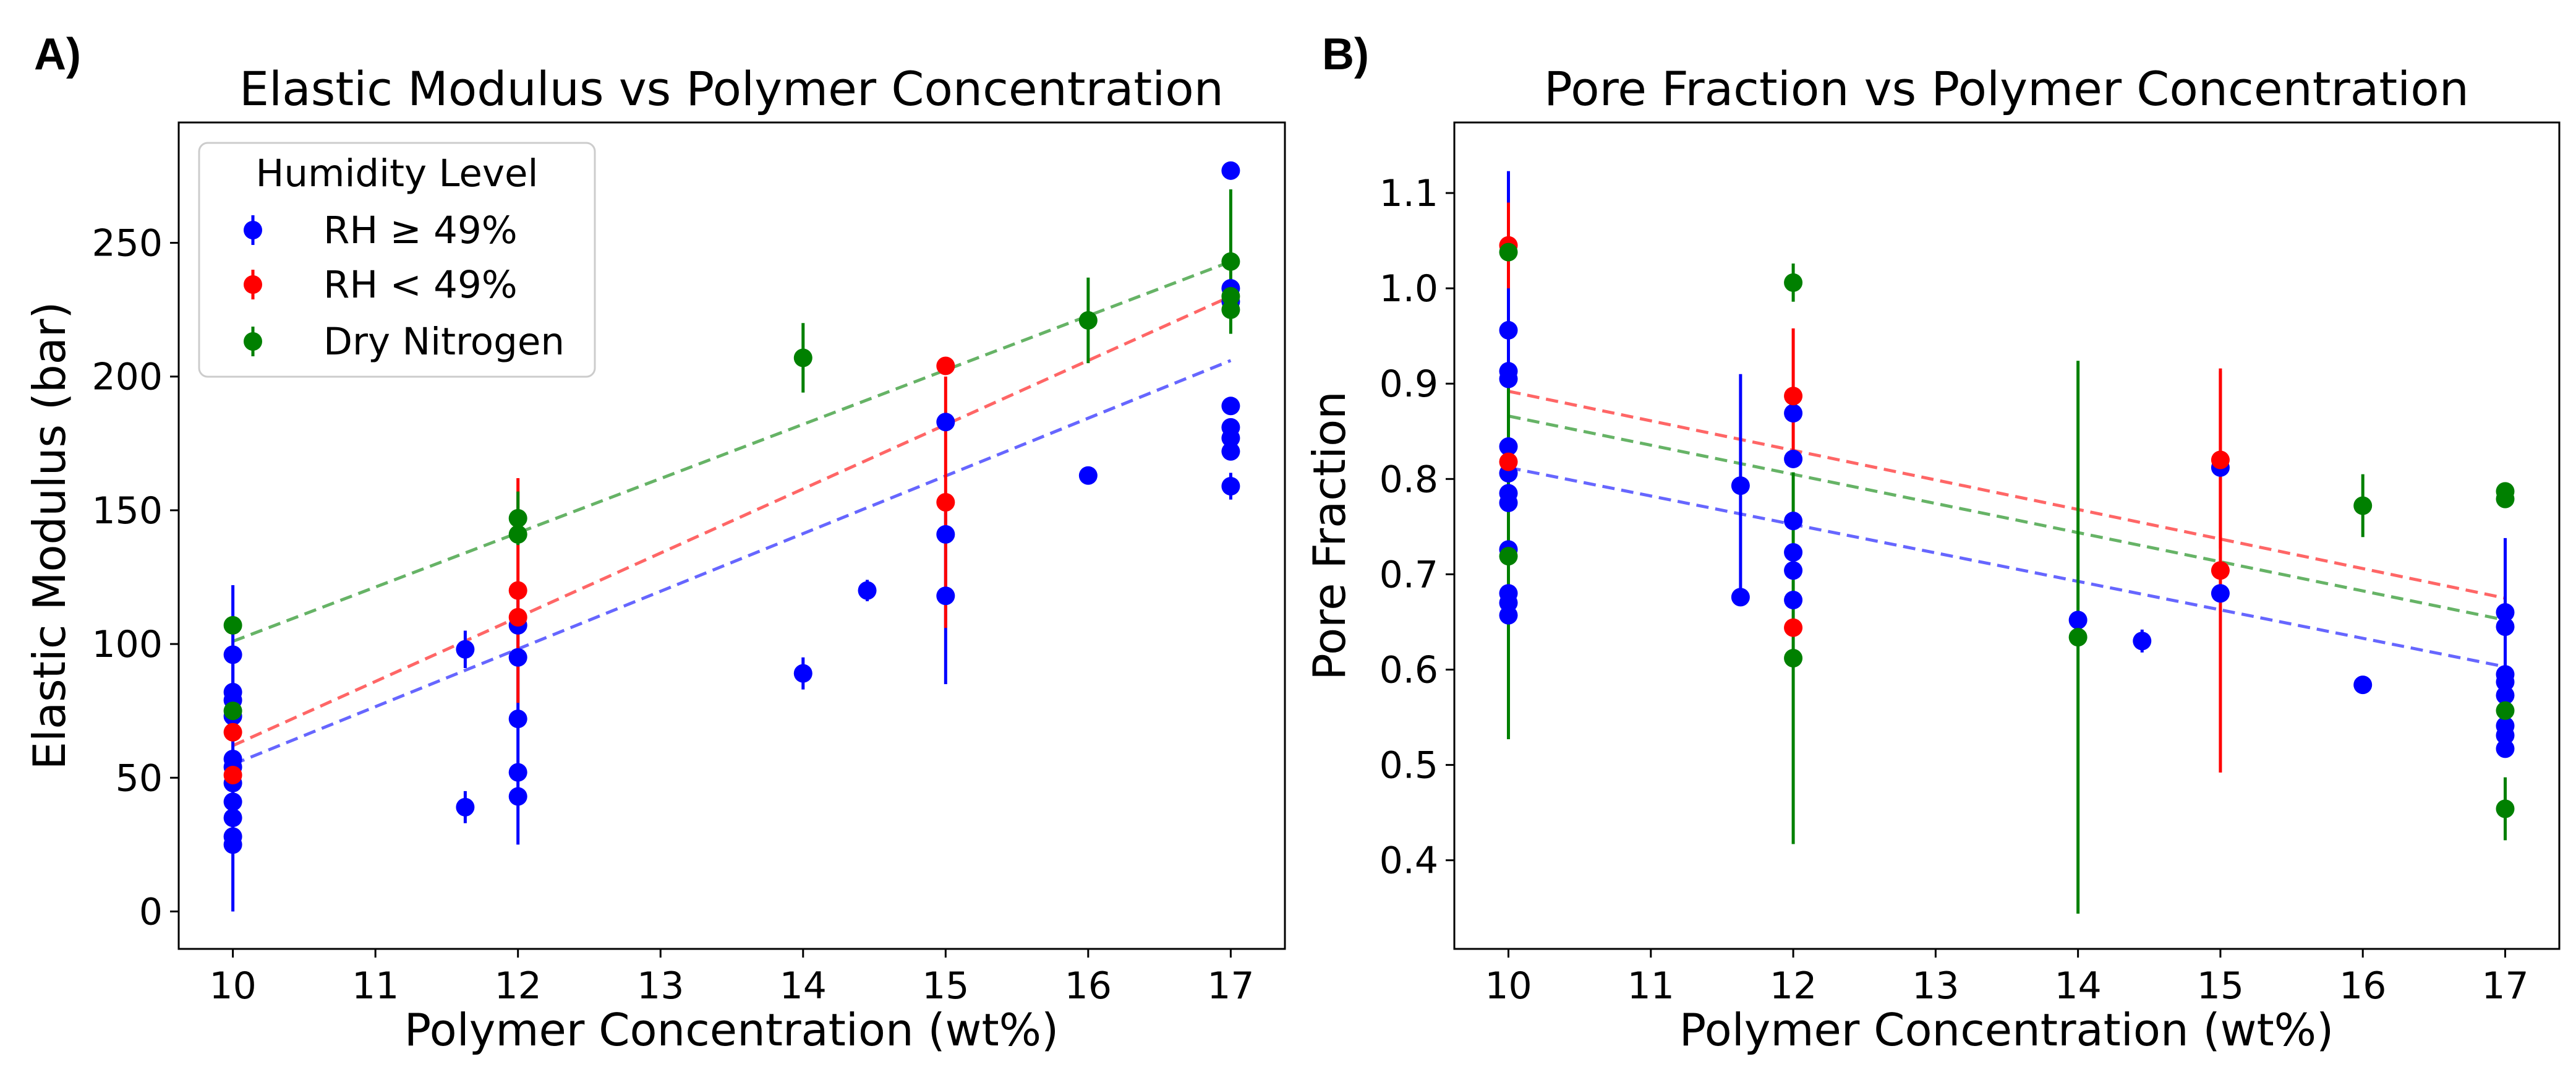 The image size is (2576, 1072). I want to click on x-tick-label: 14, so click(803, 986).